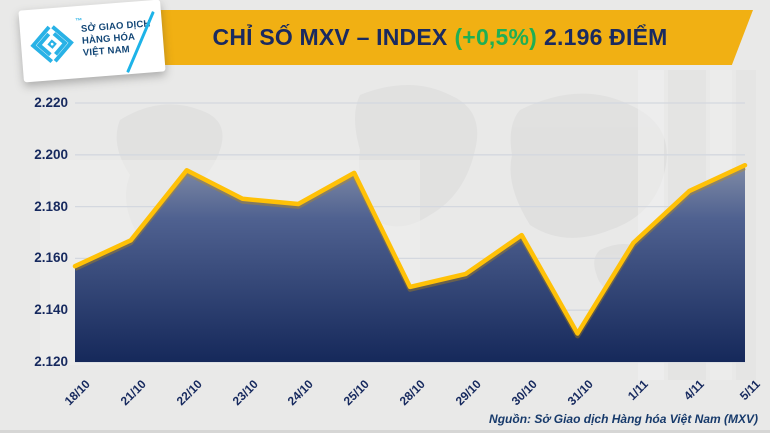  What do you see at coordinates (51, 206) in the screenshot?
I see `y-axis-label: 2.180` at bounding box center [51, 206].